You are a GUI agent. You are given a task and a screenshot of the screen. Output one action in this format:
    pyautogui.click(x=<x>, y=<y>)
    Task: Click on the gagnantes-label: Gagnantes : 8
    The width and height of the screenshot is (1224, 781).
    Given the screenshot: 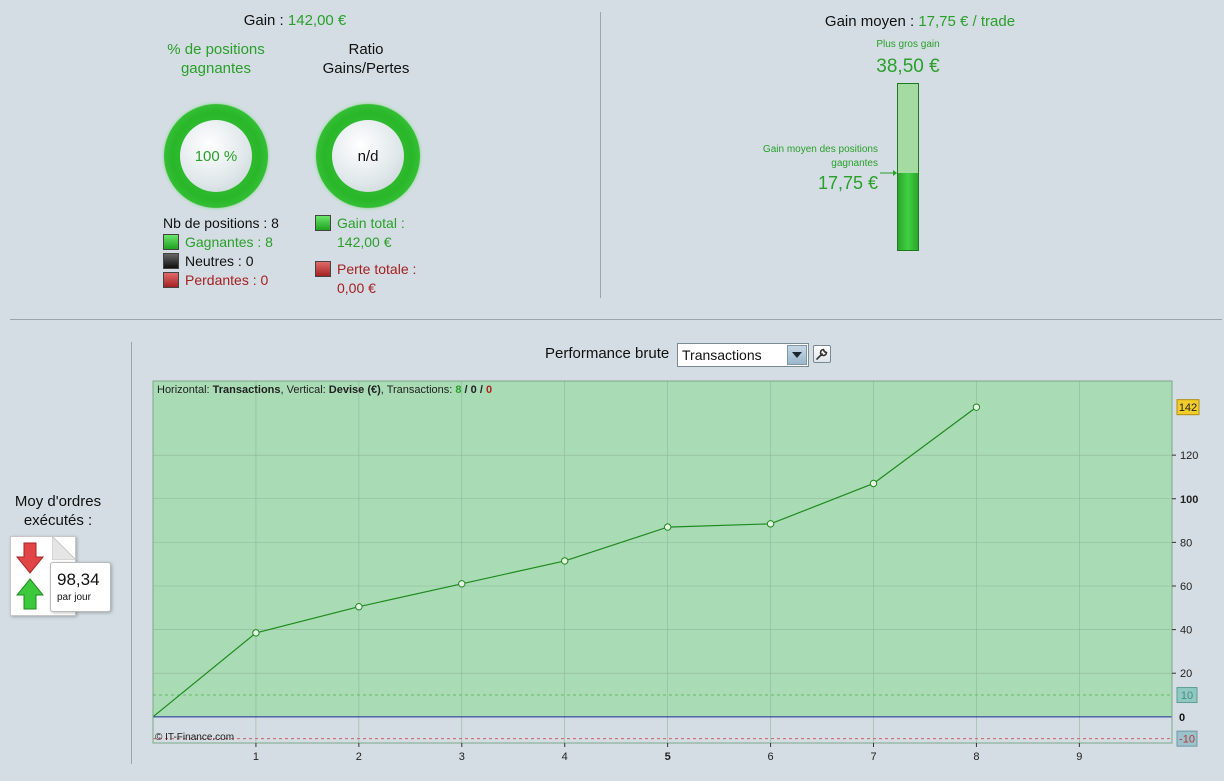 What is the action you would take?
    pyautogui.click(x=229, y=241)
    